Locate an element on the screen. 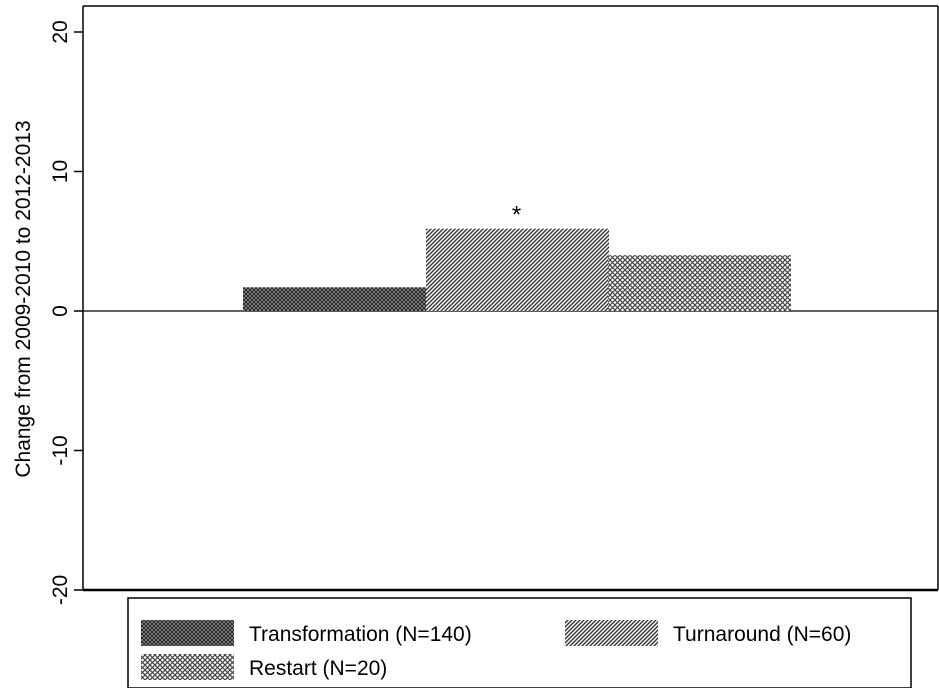 The image size is (939, 688). legend-label: Restart (N=20) is located at coordinates (318, 668).